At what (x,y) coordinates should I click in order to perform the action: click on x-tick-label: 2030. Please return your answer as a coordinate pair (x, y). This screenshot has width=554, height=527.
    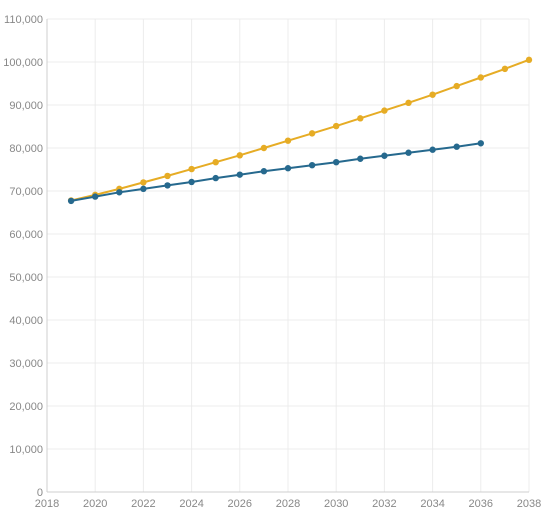
    Looking at the image, I should click on (336, 504).